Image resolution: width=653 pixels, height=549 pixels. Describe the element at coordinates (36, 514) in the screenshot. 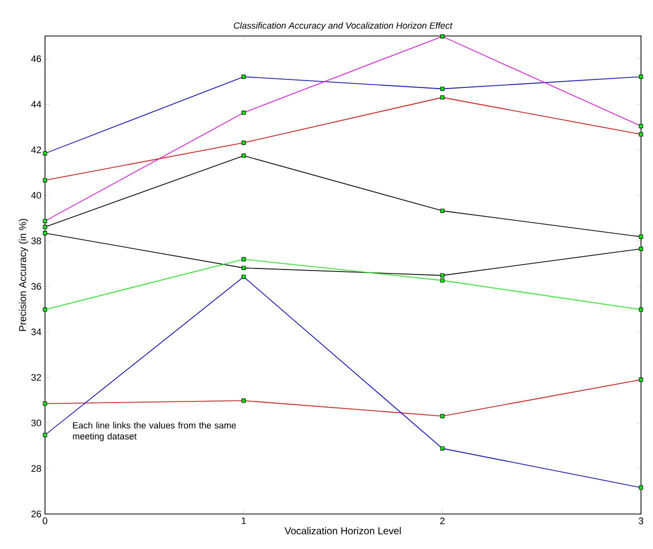

I see `y-tick-label: 26` at that location.